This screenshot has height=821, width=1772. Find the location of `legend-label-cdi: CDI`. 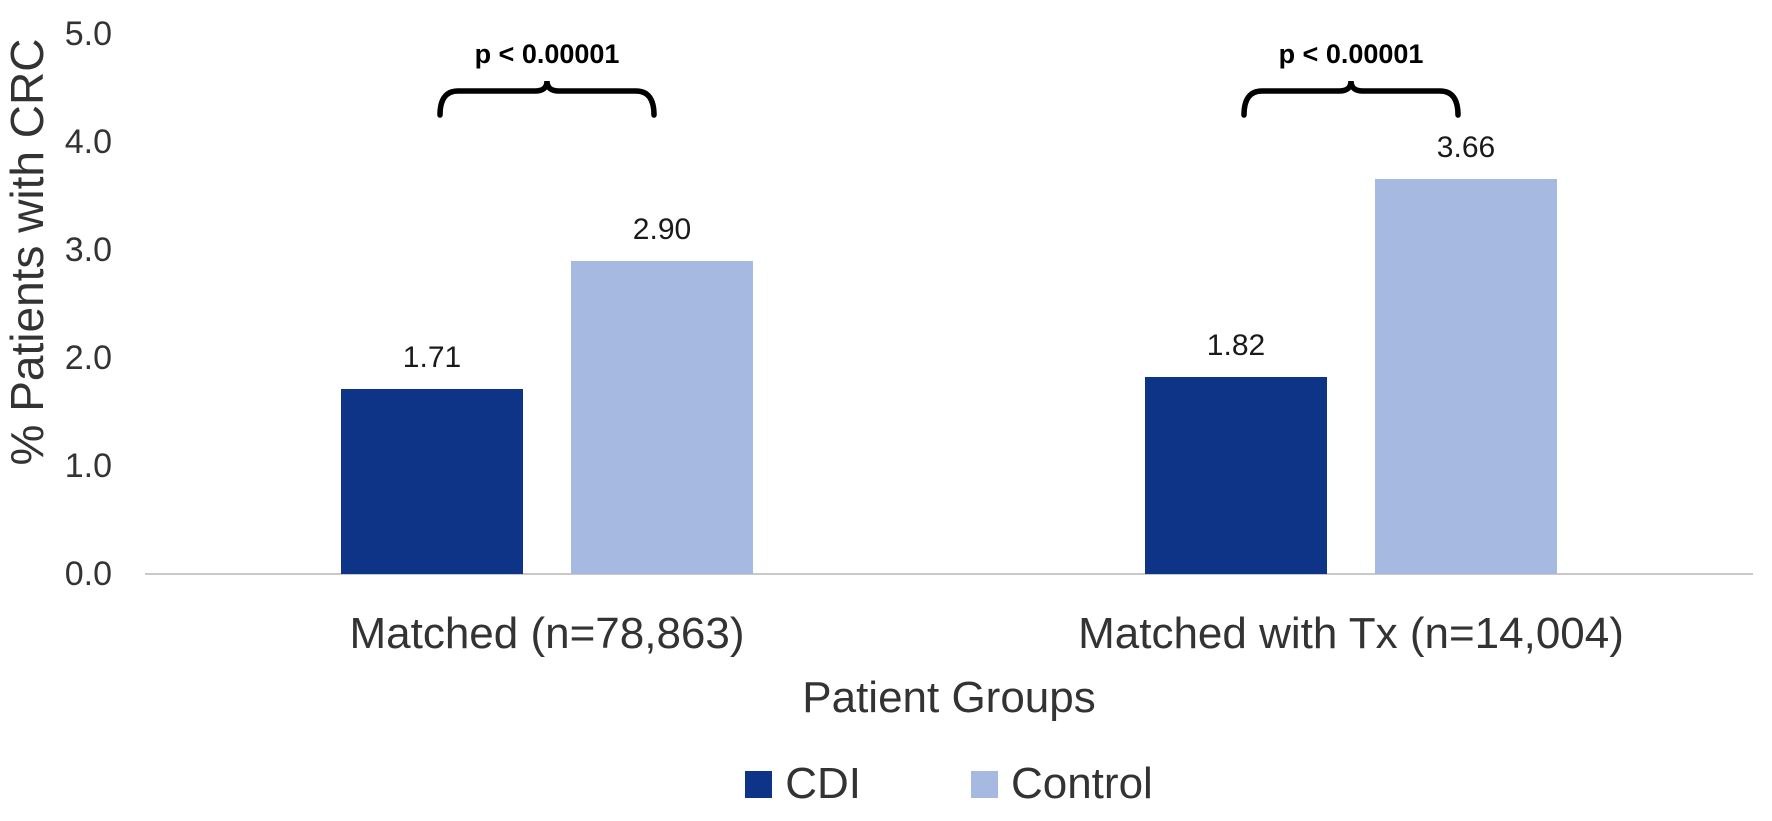

legend-label-cdi: CDI is located at coordinates (823, 783).